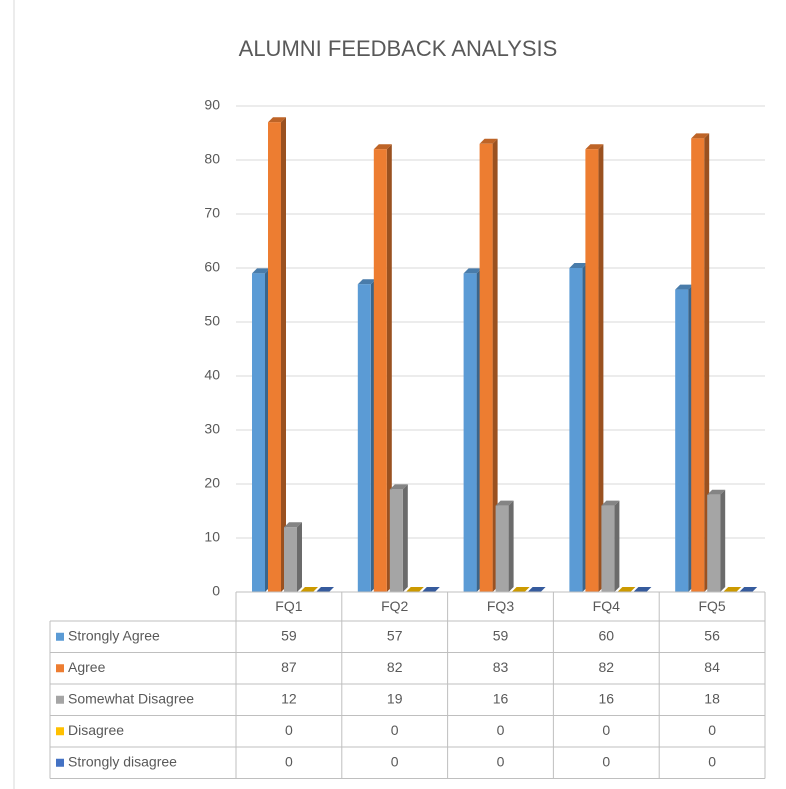 Image resolution: width=786 pixels, height=789 pixels. Describe the element at coordinates (395, 698) in the screenshot. I see `table-value: 19` at that location.